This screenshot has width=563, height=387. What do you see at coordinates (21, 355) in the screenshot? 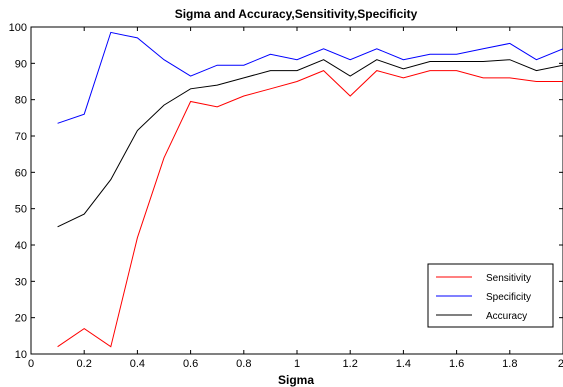
I see `y-tick-label: 10` at bounding box center [21, 355].